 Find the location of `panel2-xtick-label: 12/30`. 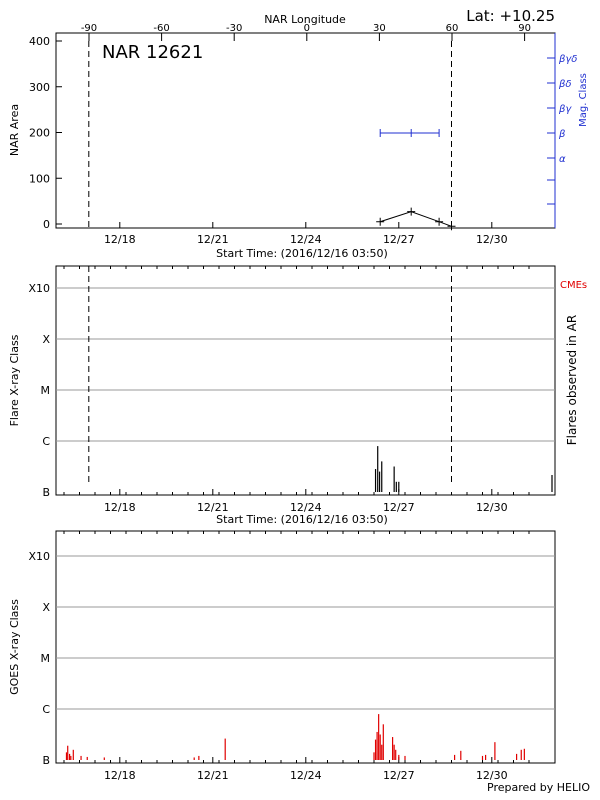

panel2-xtick-label: 12/30 is located at coordinates (492, 507).